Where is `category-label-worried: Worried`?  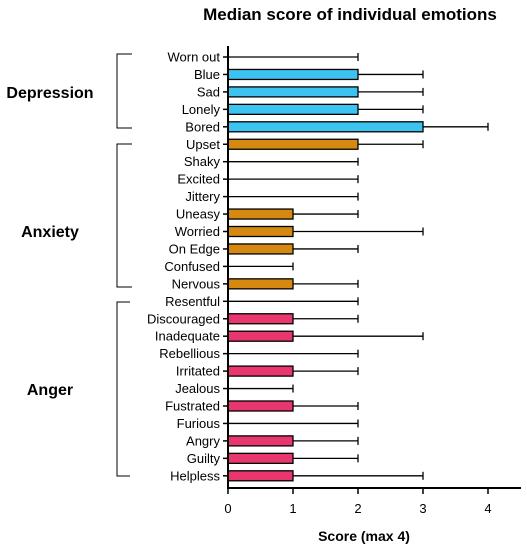
category-label-worried: Worried is located at coordinates (197, 231).